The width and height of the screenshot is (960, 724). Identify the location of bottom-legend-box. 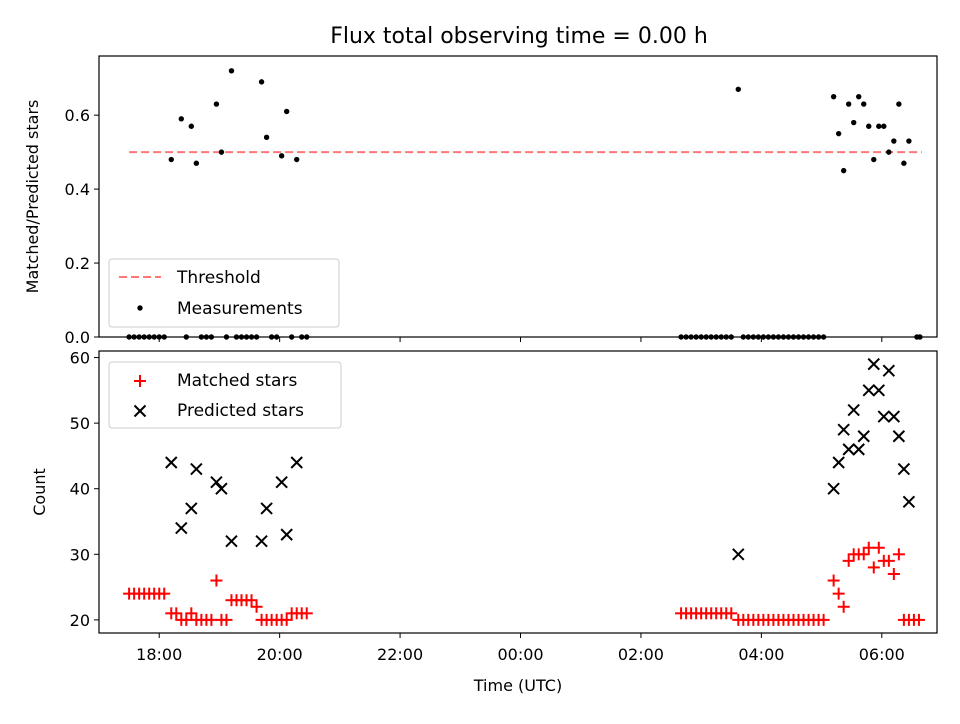
(225, 395).